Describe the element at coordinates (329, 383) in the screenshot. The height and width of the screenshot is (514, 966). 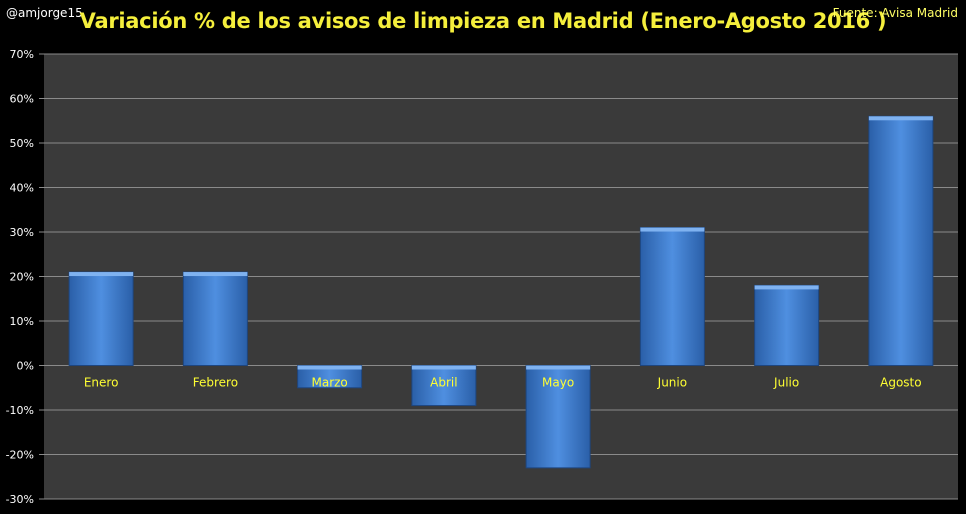
I see `category-label: Marzo` at that location.